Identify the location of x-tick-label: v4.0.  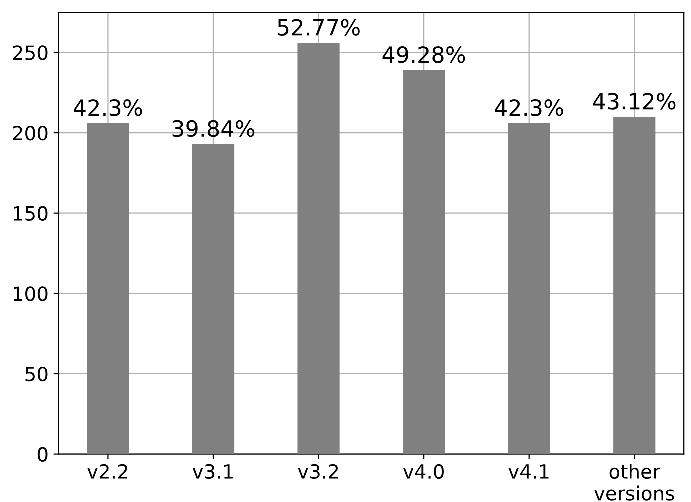
(423, 472).